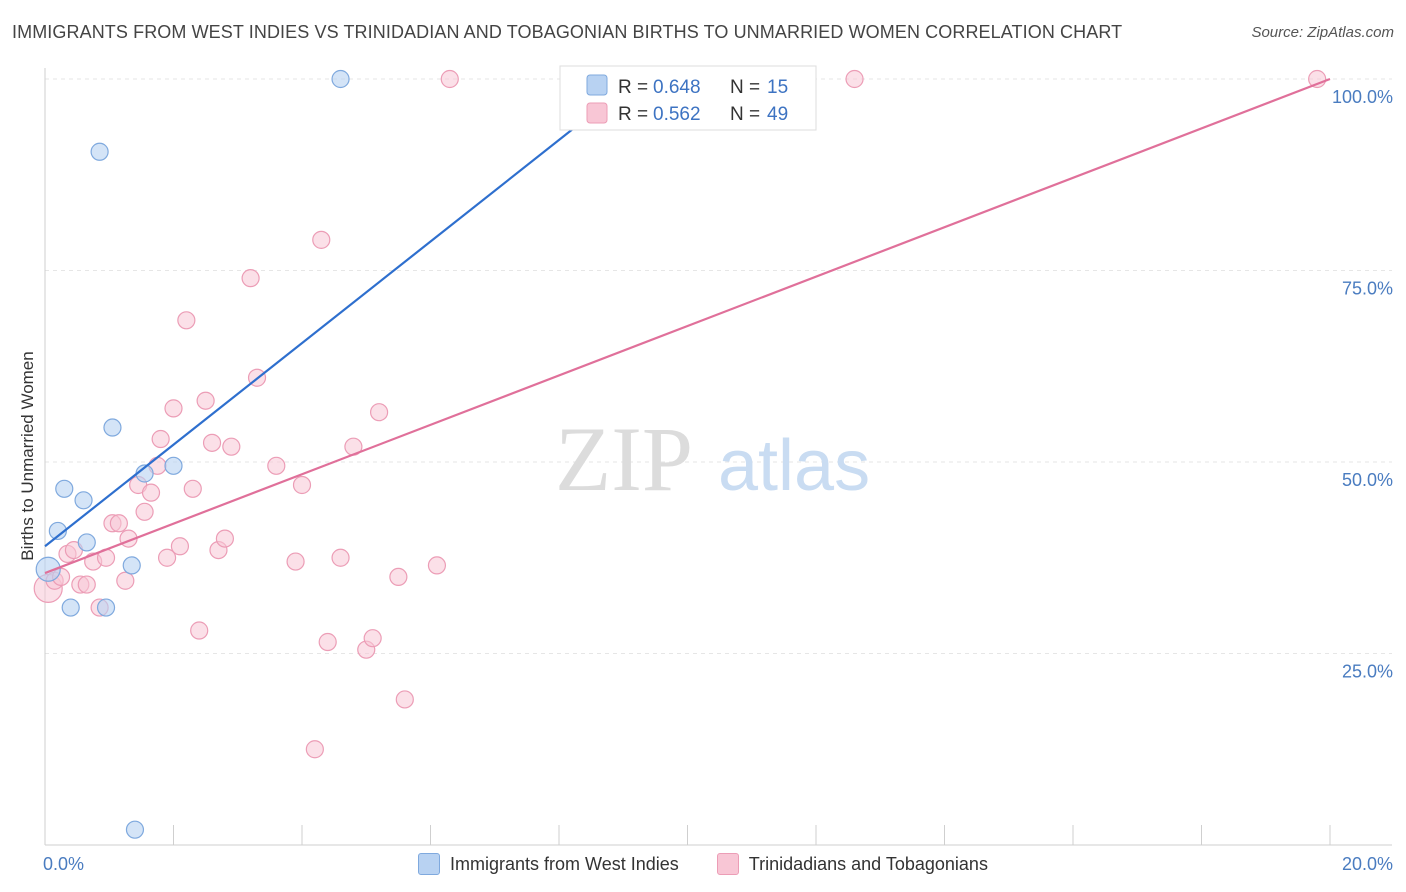 Image resolution: width=1406 pixels, height=892 pixels. What do you see at coordinates (1367, 289) in the screenshot?
I see `y-tick-label-2: 75.0%` at bounding box center [1367, 289].